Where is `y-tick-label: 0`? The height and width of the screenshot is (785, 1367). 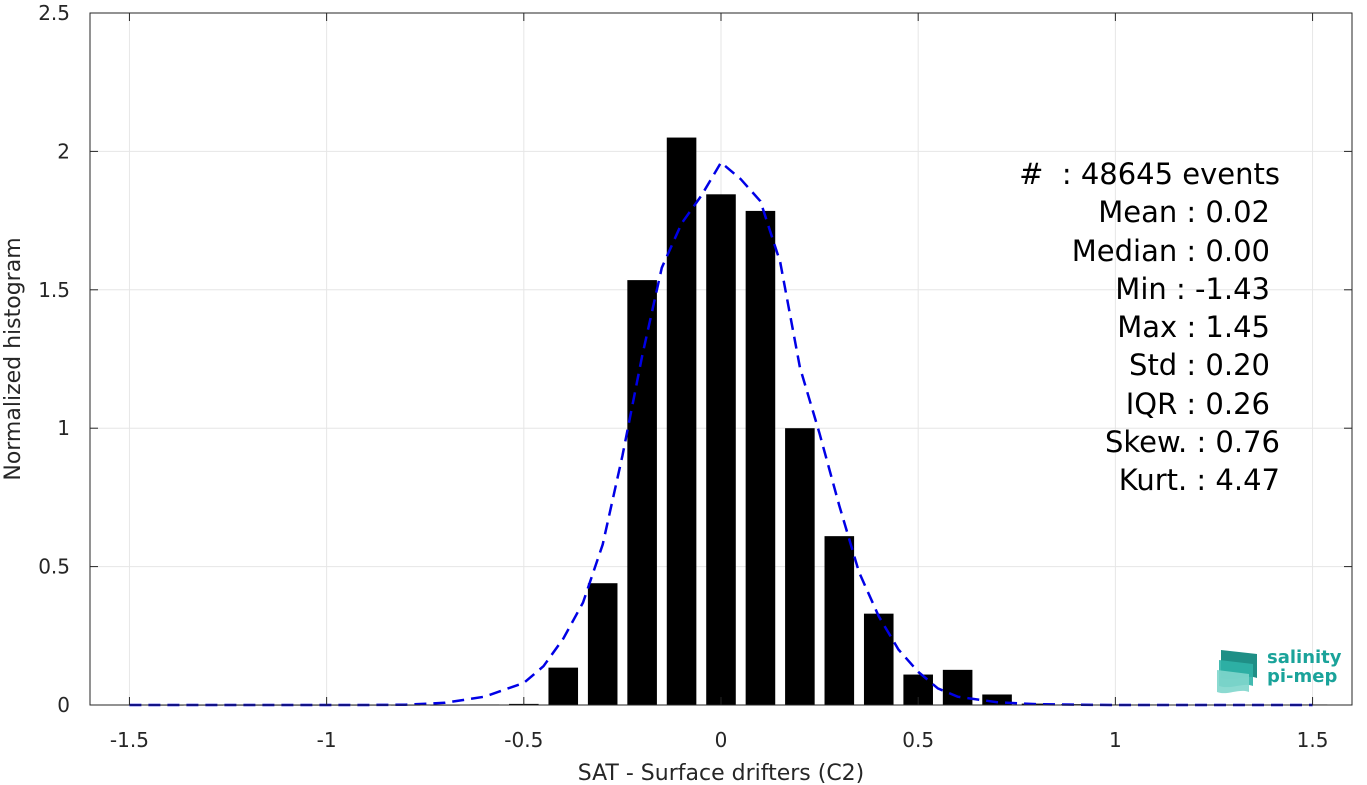
y-tick-label: 0 is located at coordinates (63, 705).